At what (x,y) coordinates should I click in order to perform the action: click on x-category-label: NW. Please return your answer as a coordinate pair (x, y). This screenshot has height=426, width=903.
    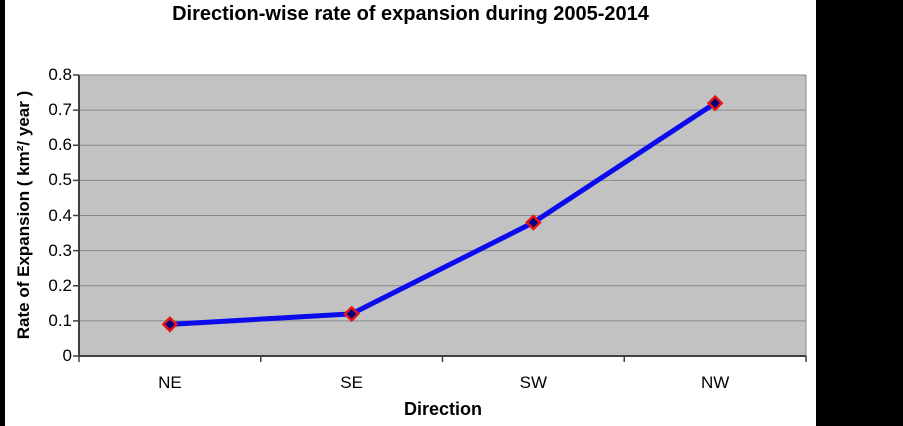
    Looking at the image, I should click on (715, 382).